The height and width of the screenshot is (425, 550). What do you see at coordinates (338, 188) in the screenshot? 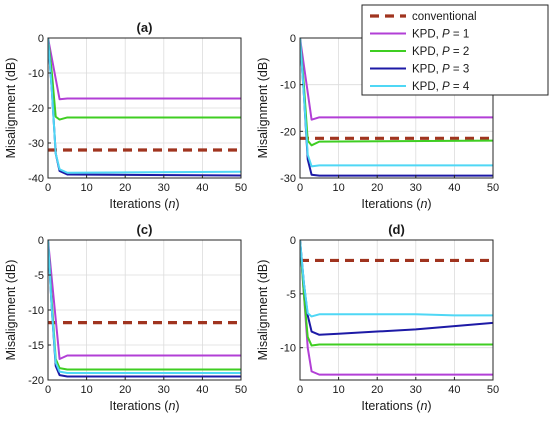
I see `tick-label-x-b-1: 10` at bounding box center [338, 188].